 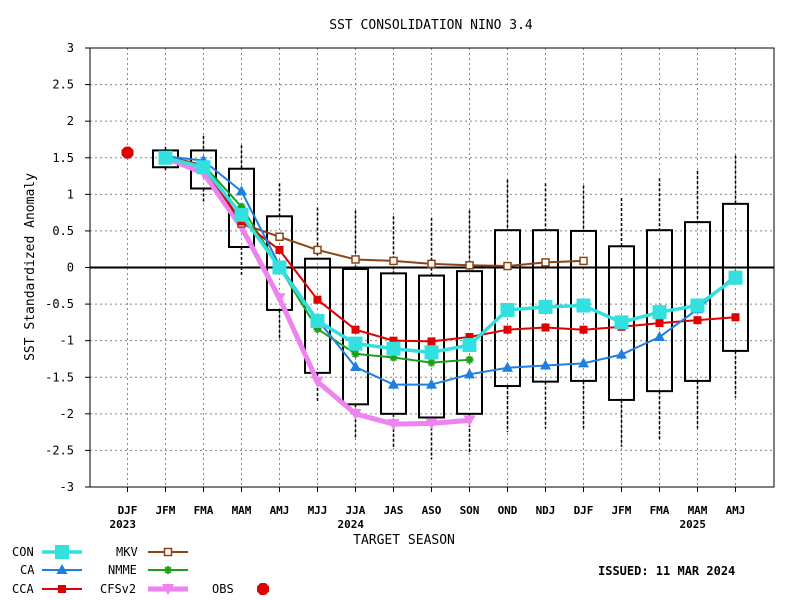 What do you see at coordinates (27, 570) in the screenshot?
I see `legend-label: CA` at bounding box center [27, 570].